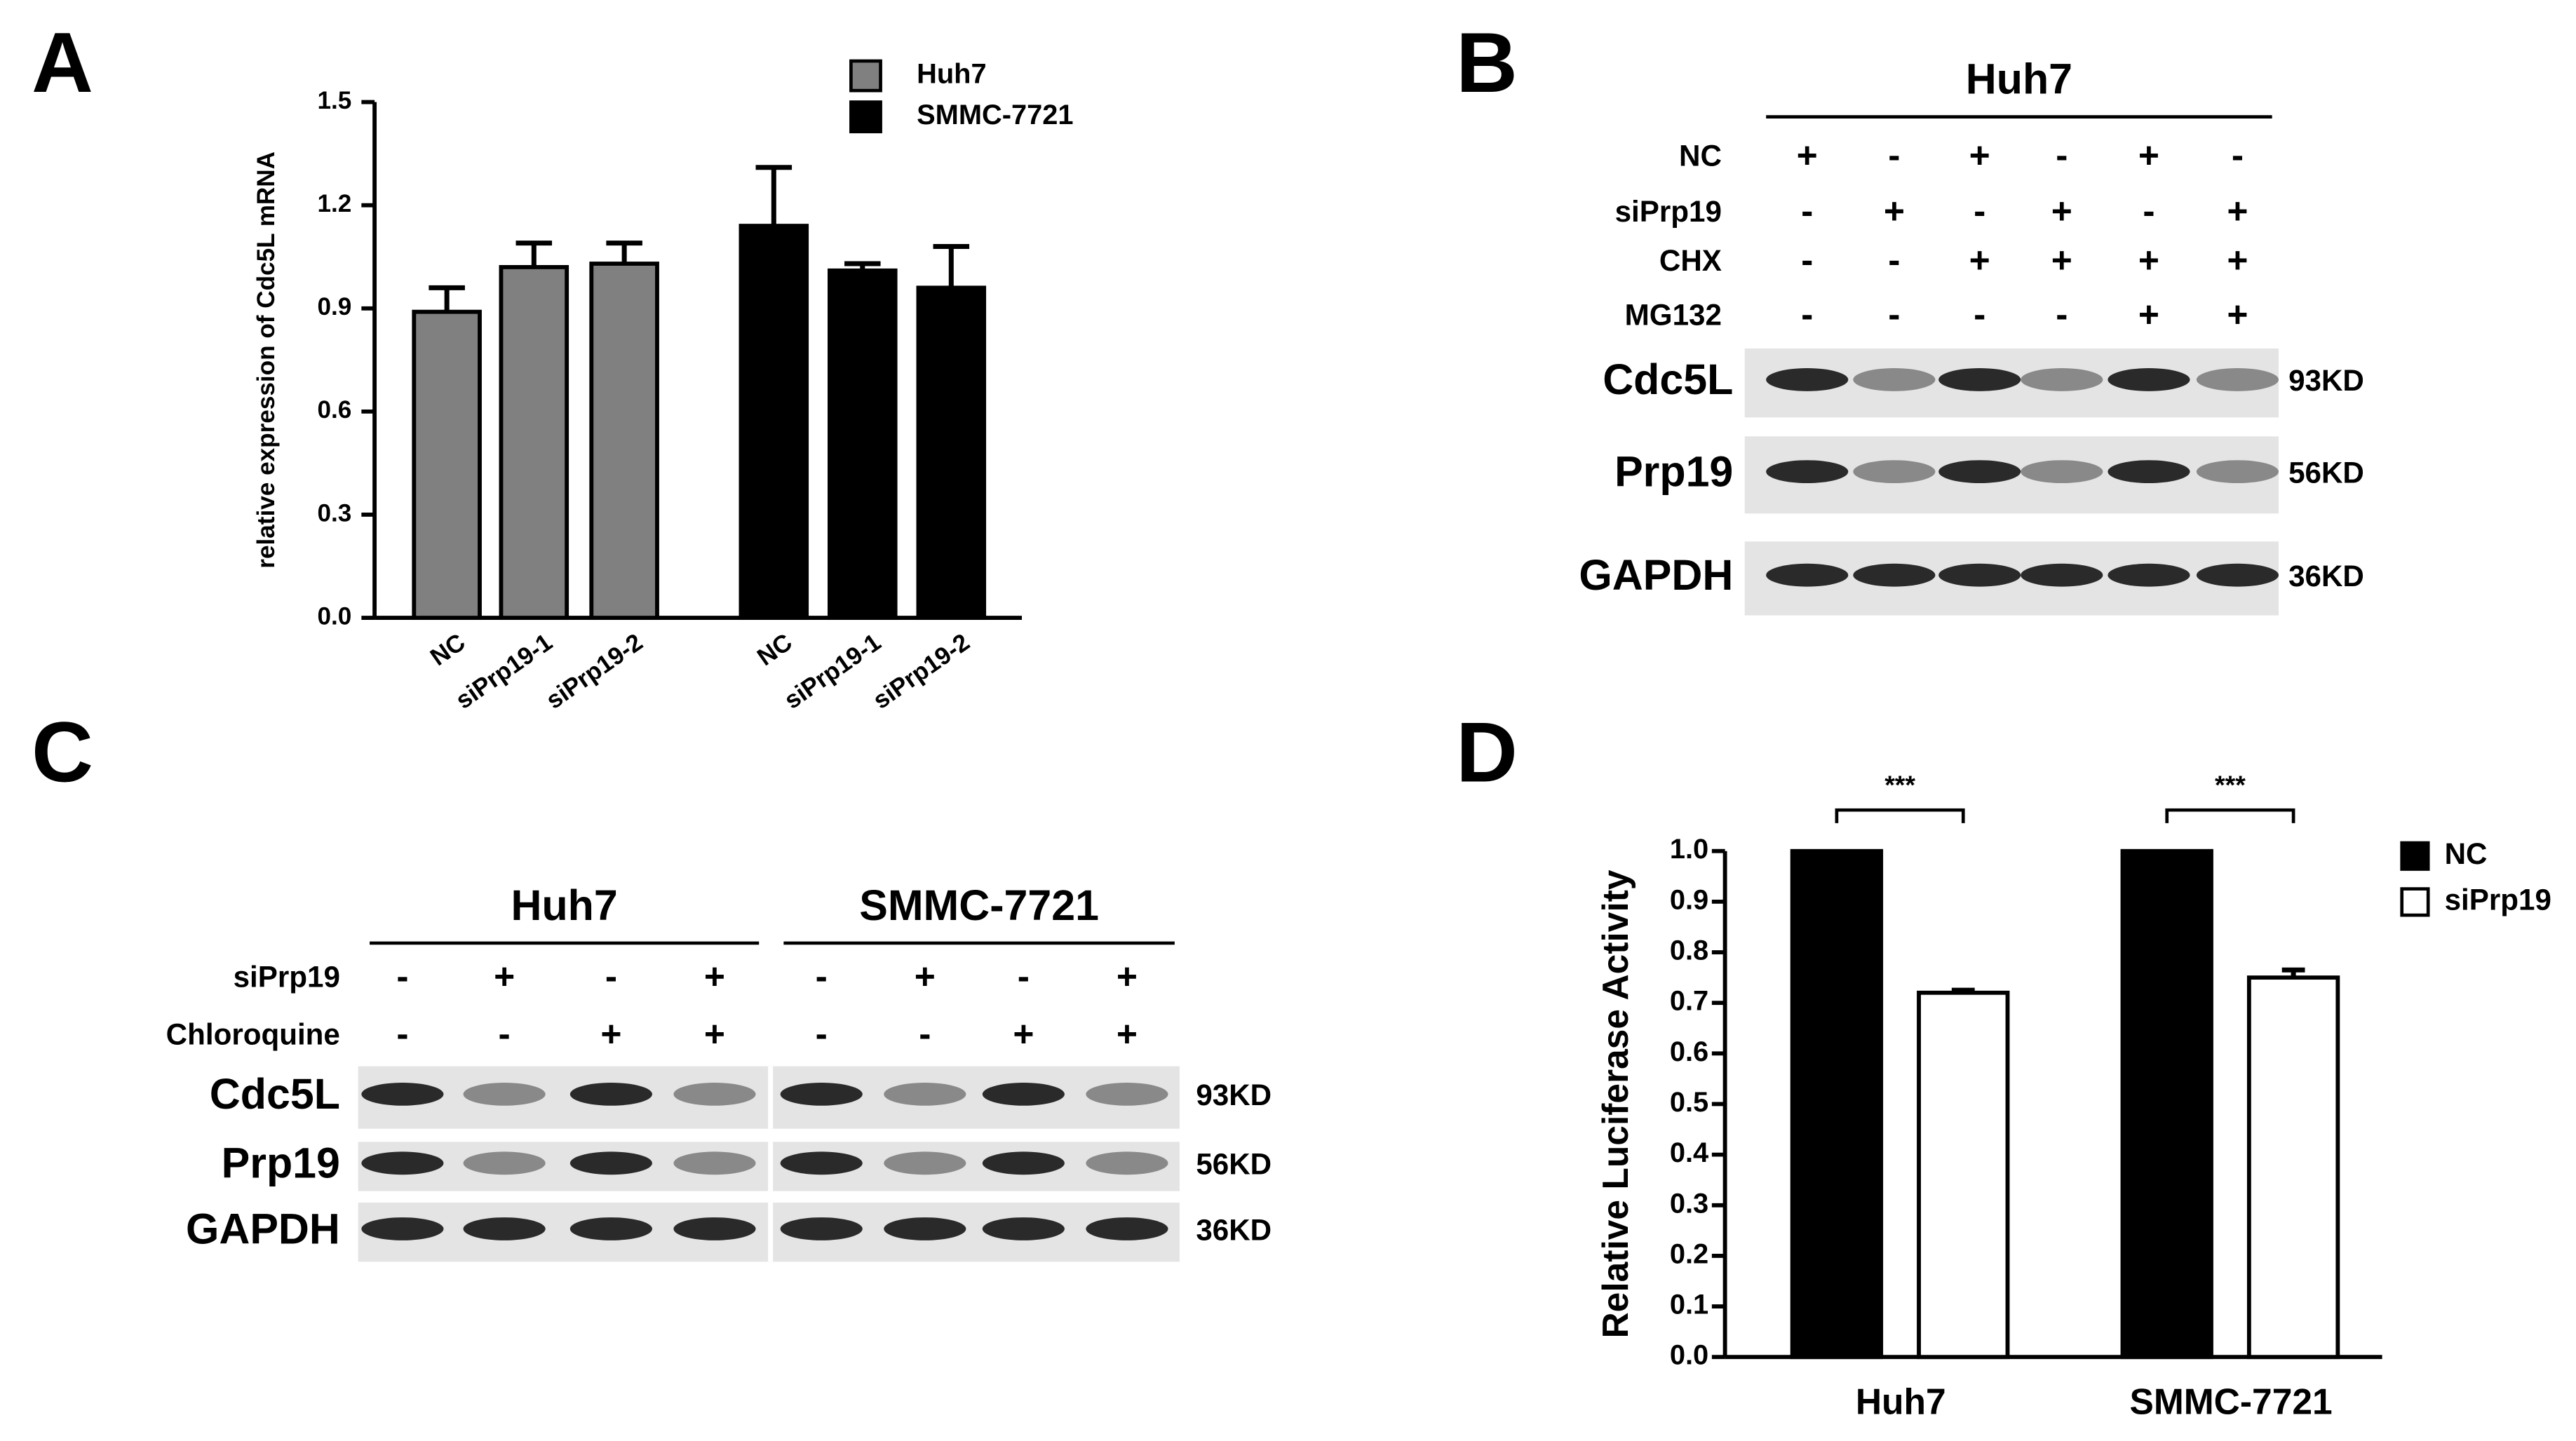  I want to click on y-tick-label: 0.7, so click(1689, 1001).